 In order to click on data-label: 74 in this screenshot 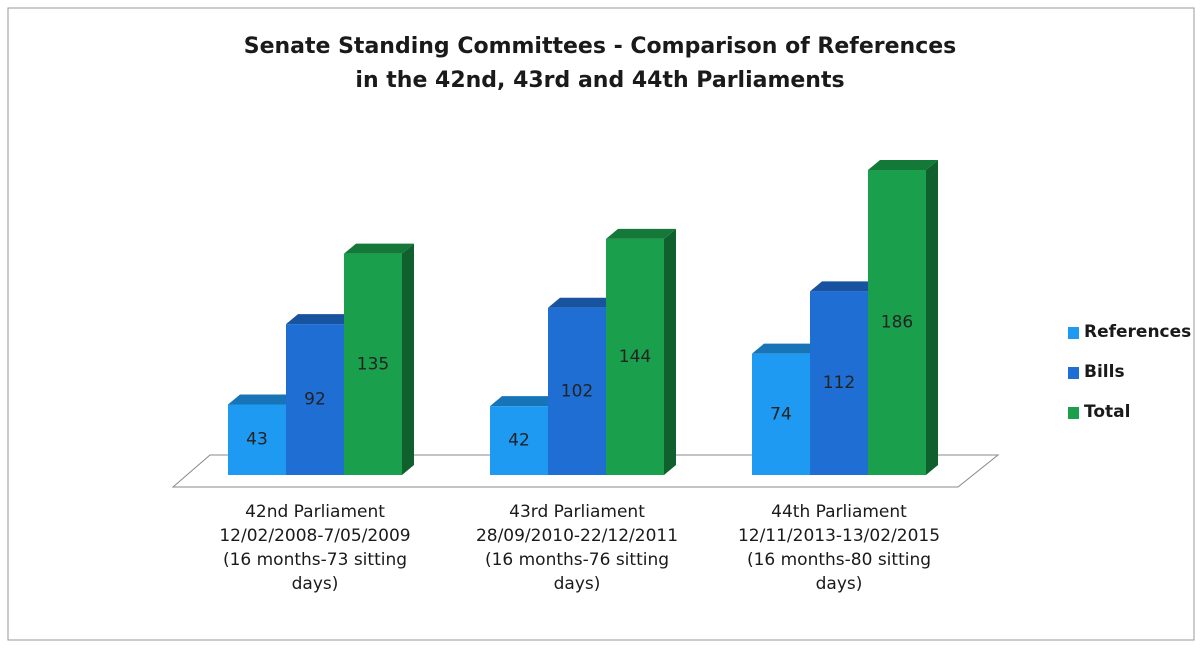, I will do `click(781, 414)`.